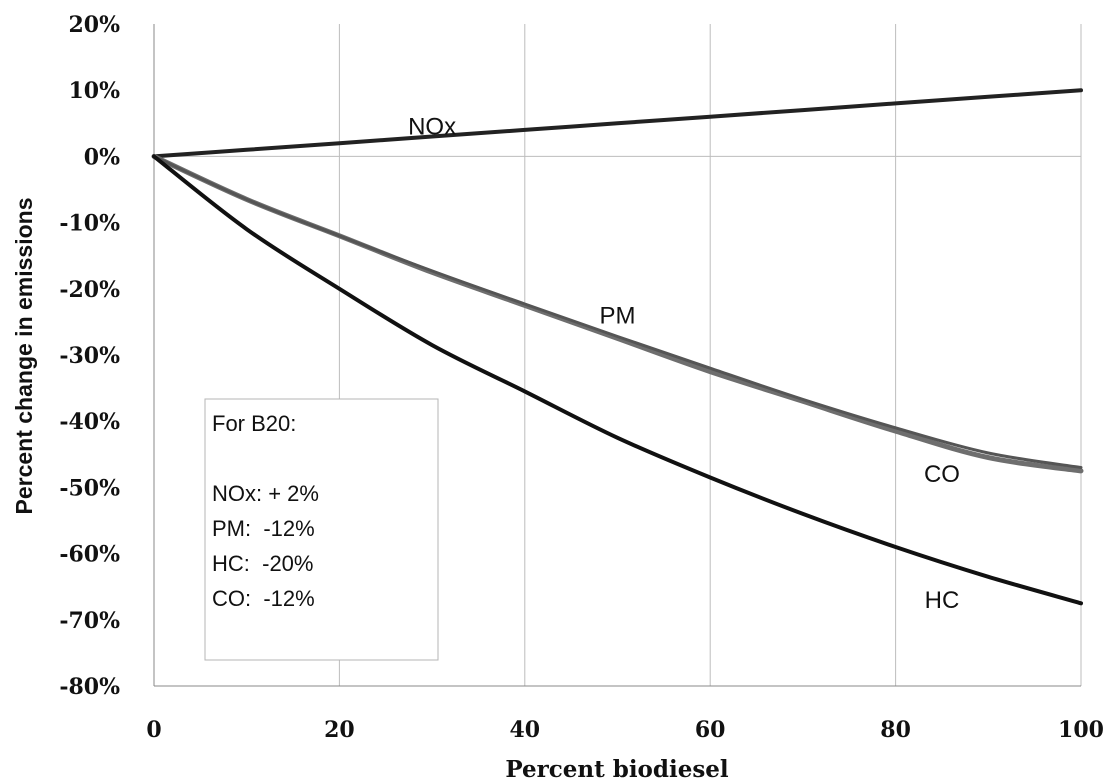  What do you see at coordinates (89, 555) in the screenshot?
I see `y-tick-label: -60%` at bounding box center [89, 555].